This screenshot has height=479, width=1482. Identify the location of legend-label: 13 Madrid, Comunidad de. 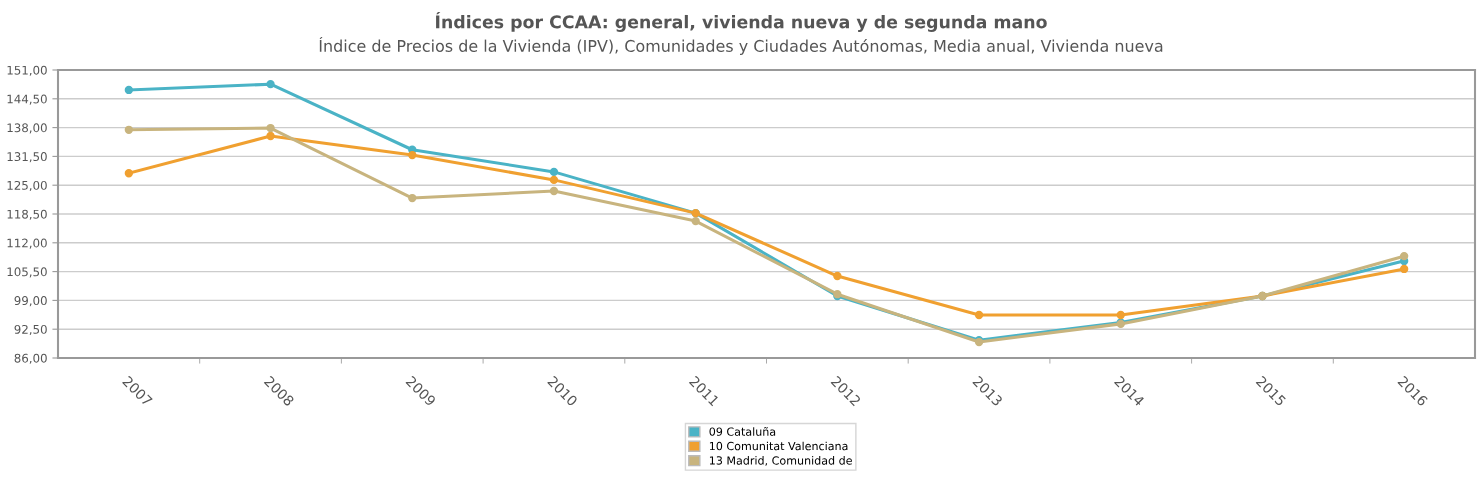
(780, 461).